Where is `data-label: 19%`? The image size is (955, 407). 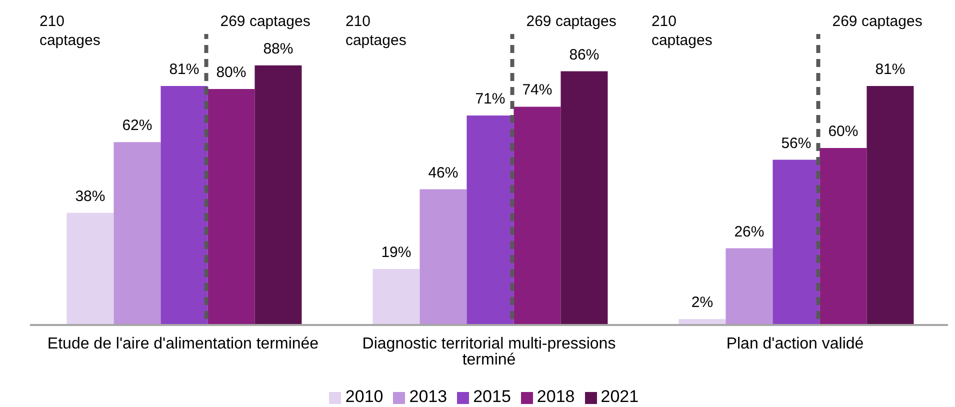
data-label: 19% is located at coordinates (396, 252).